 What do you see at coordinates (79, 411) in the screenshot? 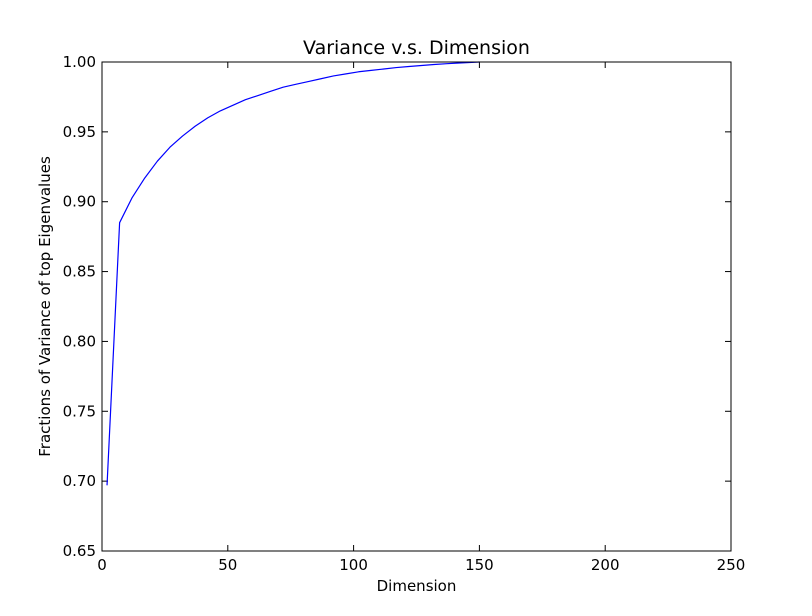
I see `y-tick-label: 0.75` at bounding box center [79, 411].